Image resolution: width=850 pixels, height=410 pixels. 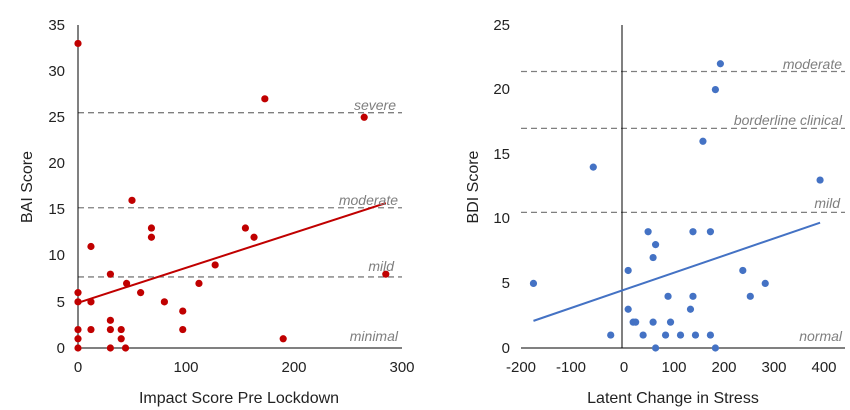 I want to click on bdi-trendline-group, so click(x=677, y=271).